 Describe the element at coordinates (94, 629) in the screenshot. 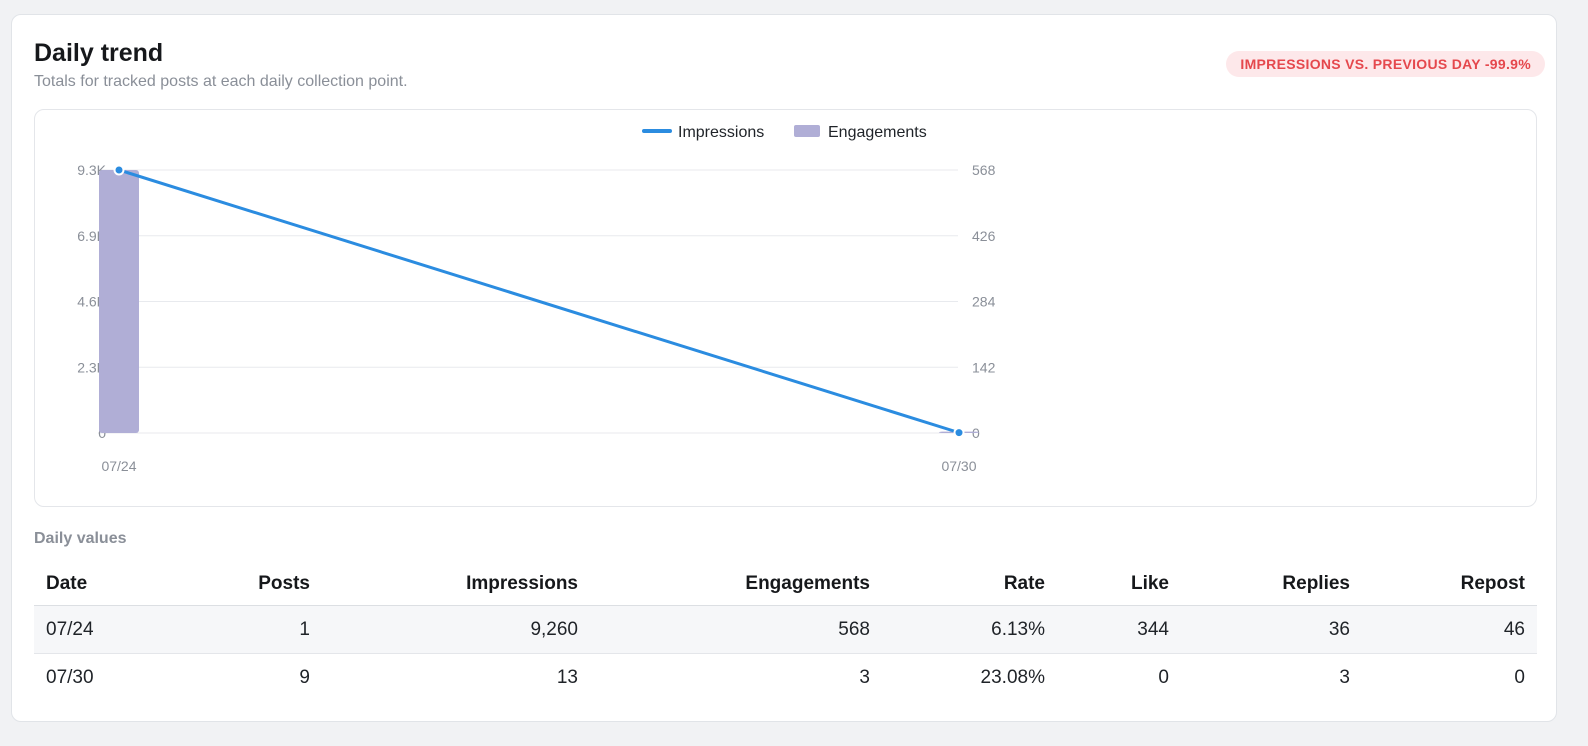

I see `cell-date: 07/24` at that location.